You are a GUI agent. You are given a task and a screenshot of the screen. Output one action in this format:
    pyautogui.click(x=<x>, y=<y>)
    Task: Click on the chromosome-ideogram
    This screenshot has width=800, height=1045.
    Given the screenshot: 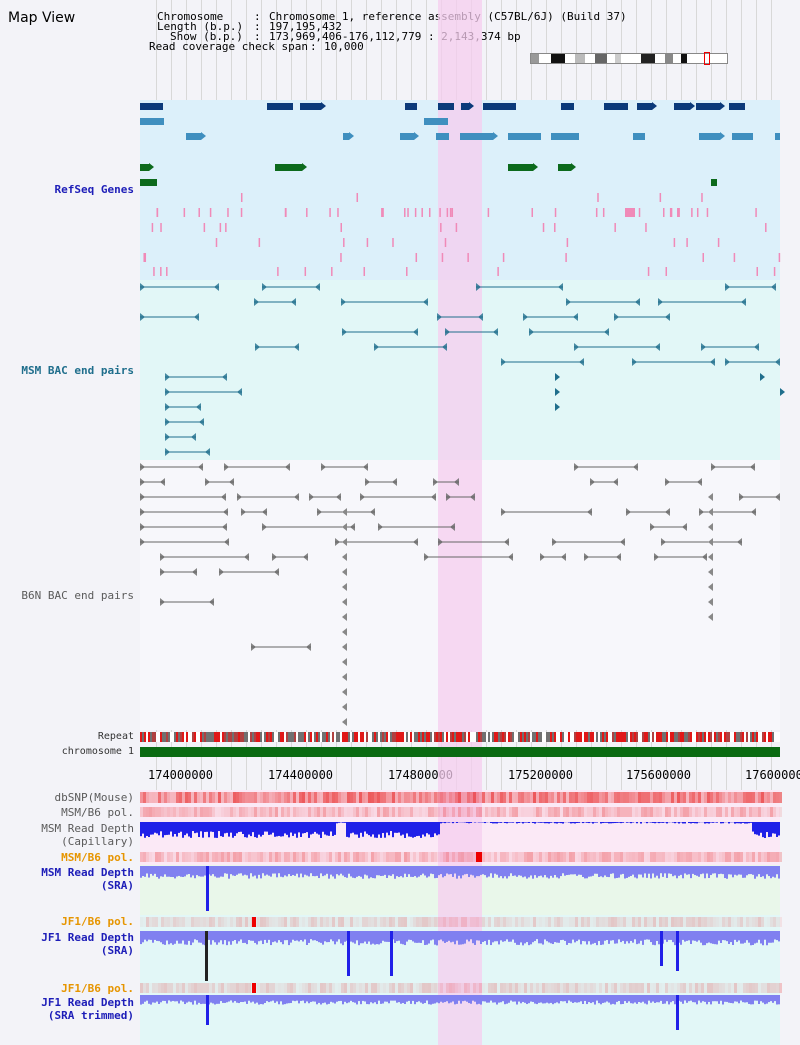 What is the action you would take?
    pyautogui.click(x=629, y=58)
    